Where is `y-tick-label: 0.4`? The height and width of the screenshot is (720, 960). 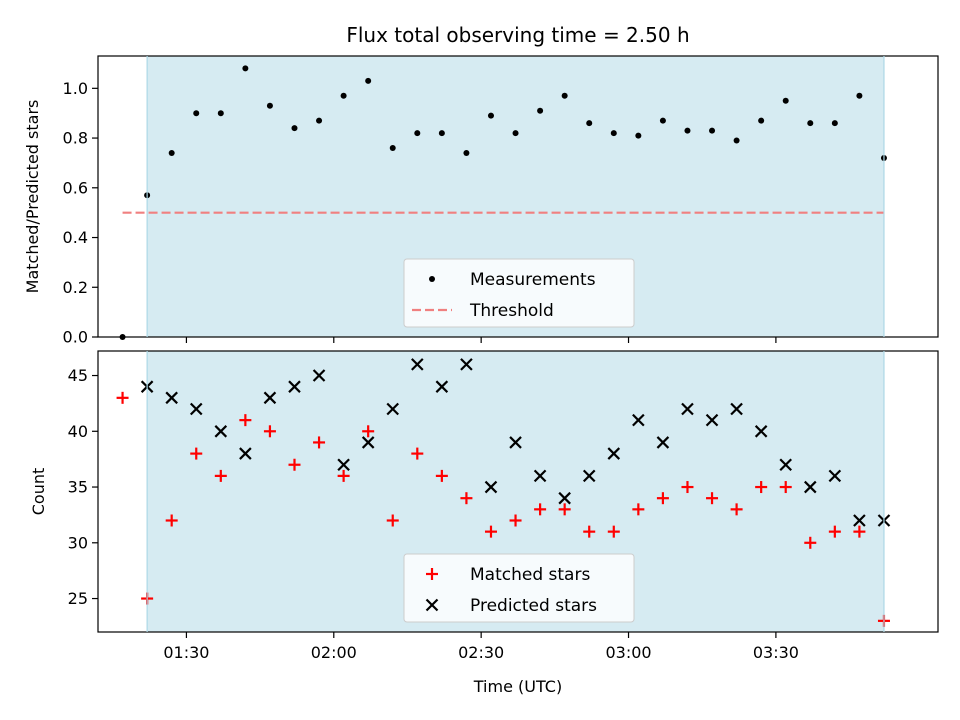
y-tick-label: 0.4 is located at coordinates (75, 237).